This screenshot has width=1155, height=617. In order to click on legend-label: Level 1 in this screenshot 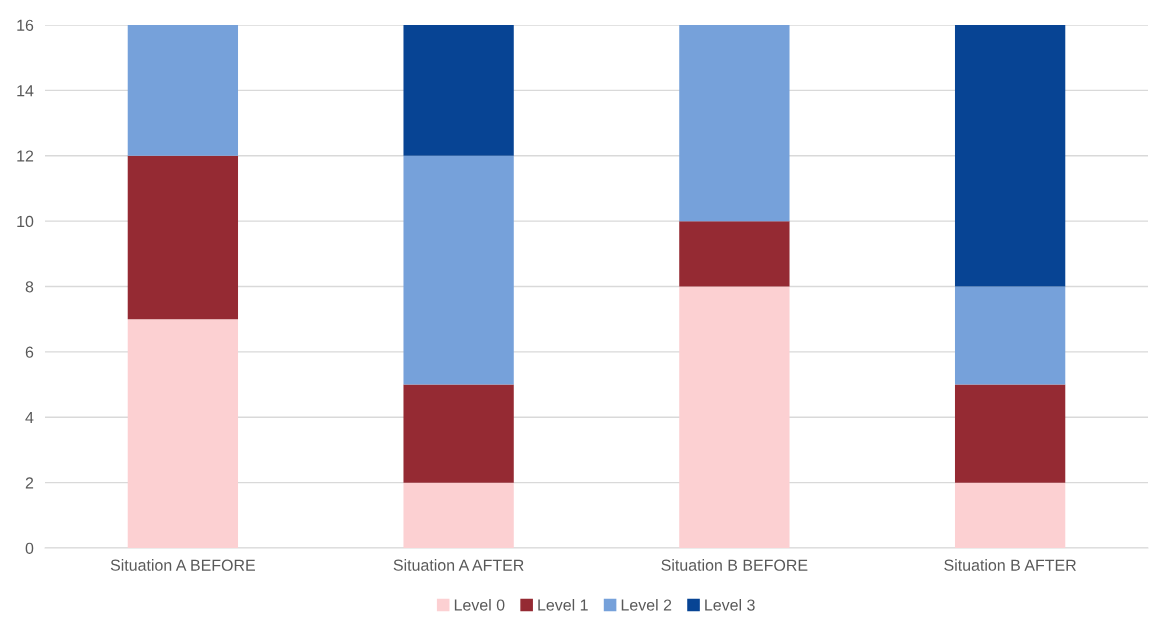, I will do `click(563, 604)`.